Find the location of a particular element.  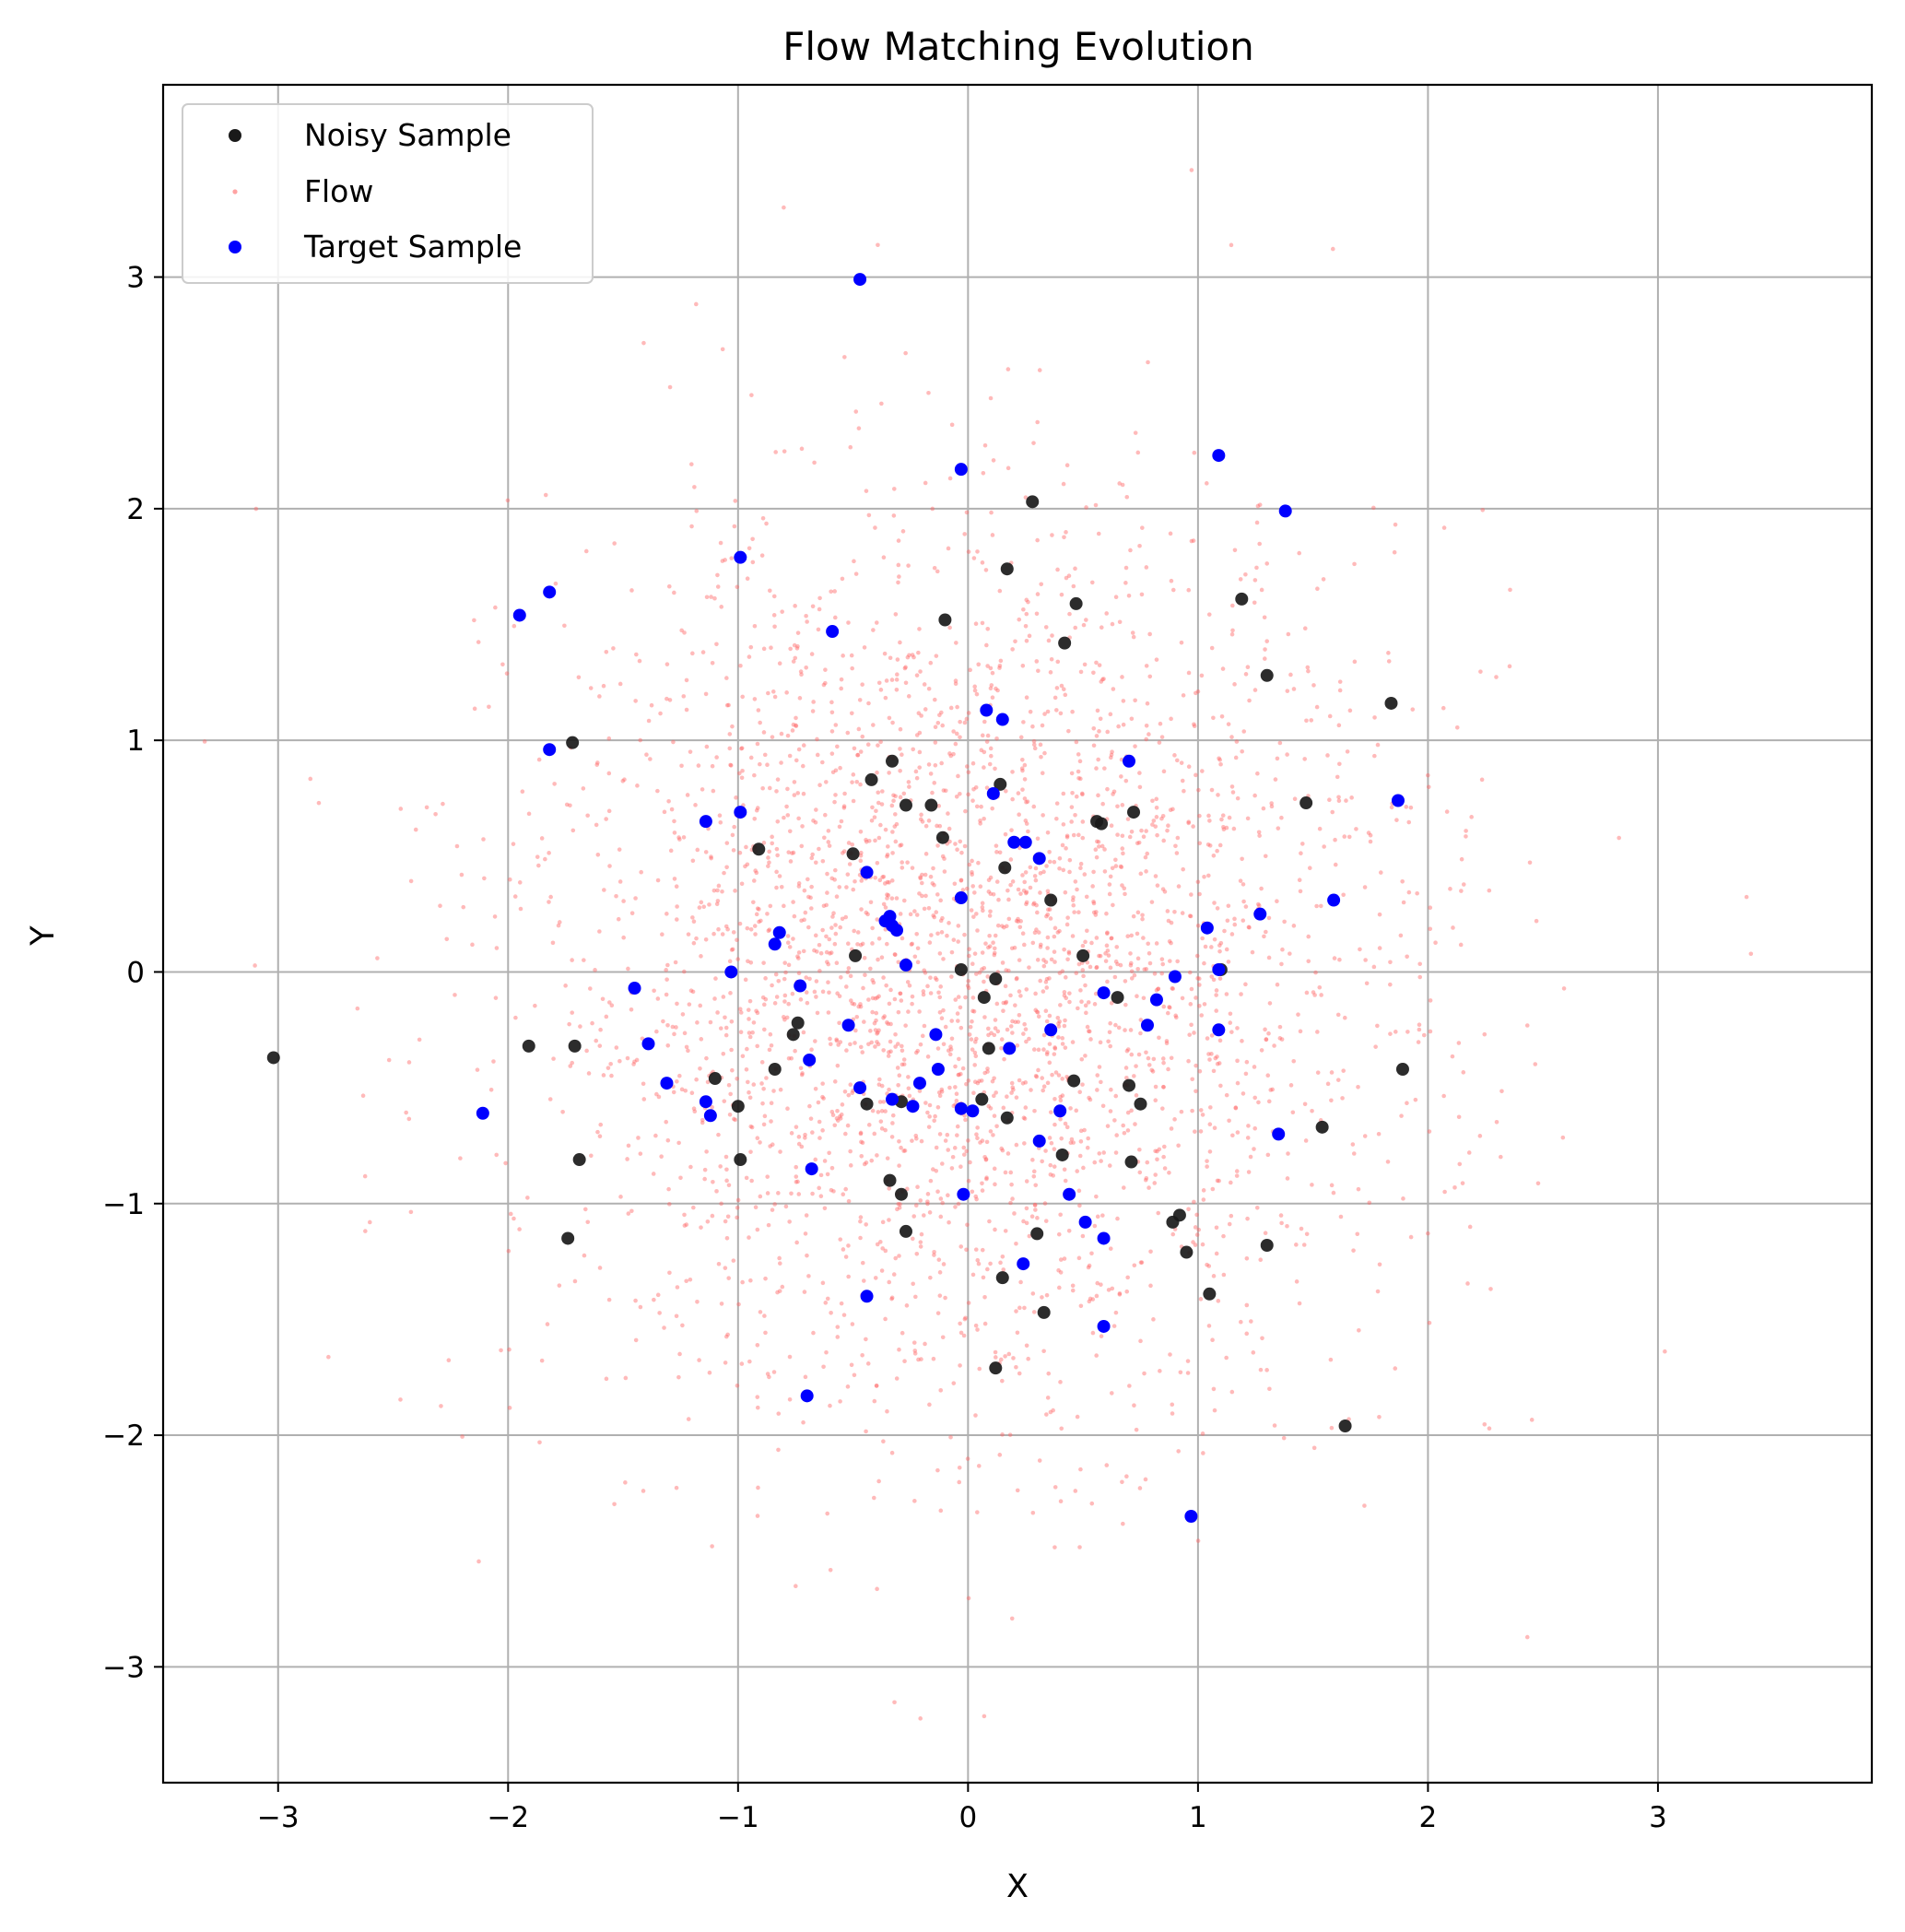

noisy-sample-point is located at coordinates (1007, 1118).